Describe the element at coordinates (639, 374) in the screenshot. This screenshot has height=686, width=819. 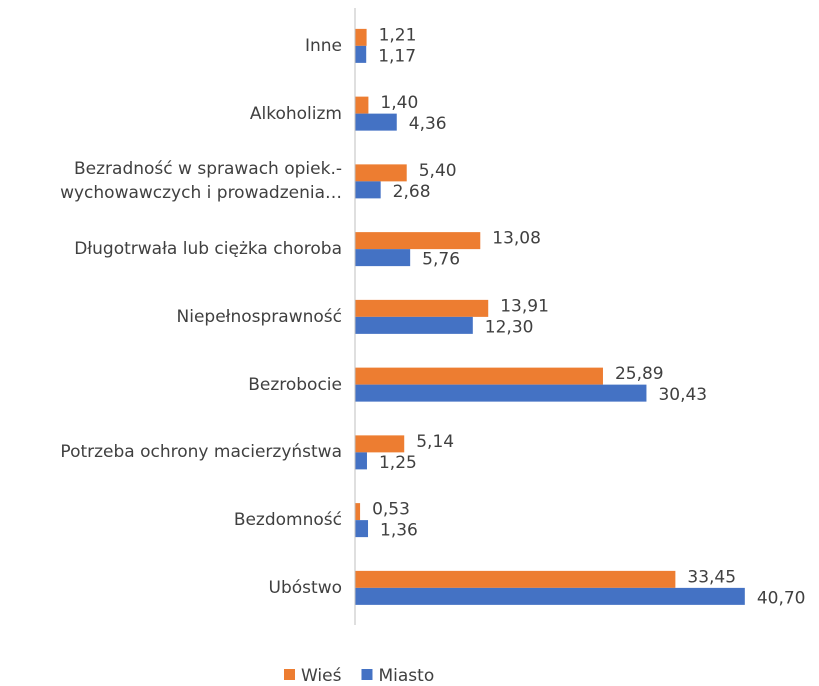
I see `value-label: 25,89` at that location.